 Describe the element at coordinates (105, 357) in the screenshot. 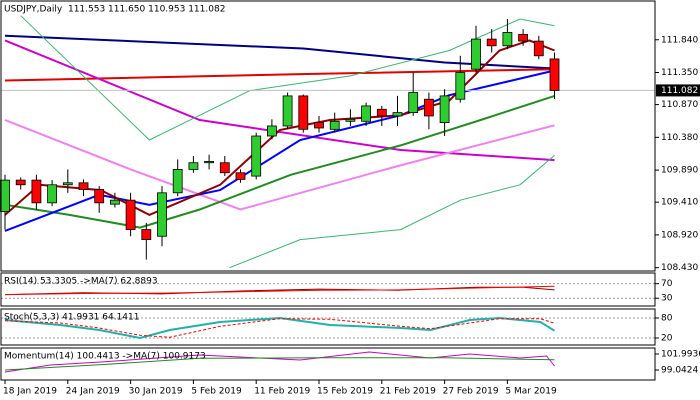

I see `panel-title: Momentum(14) 100.4413 ->MA(7) 100.9173` at that location.